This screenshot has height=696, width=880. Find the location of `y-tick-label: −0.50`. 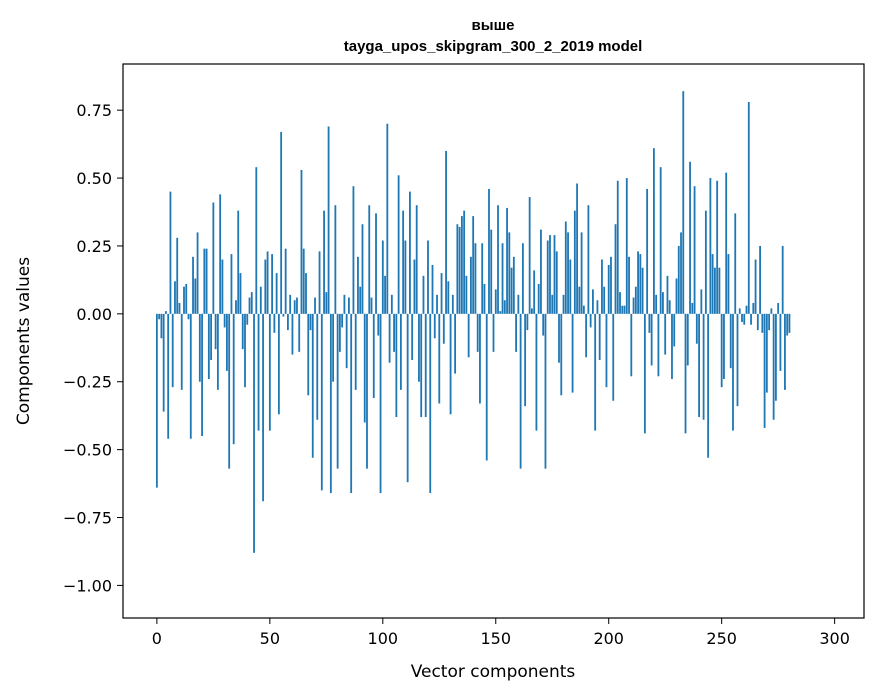

y-tick-label: −0.50 is located at coordinates (87, 450).